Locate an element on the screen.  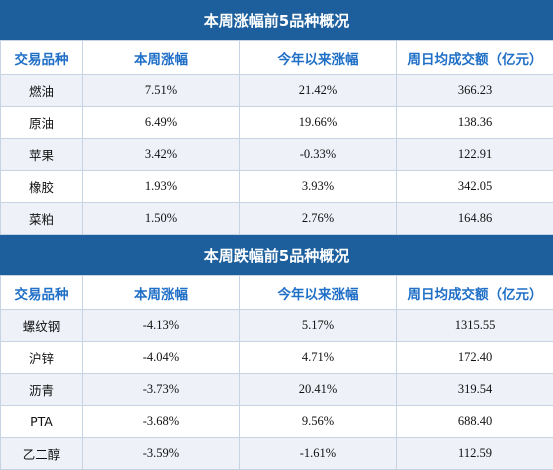
table-row: PTA -3.68% 9.56% 688.40 is located at coordinates (277, 422).